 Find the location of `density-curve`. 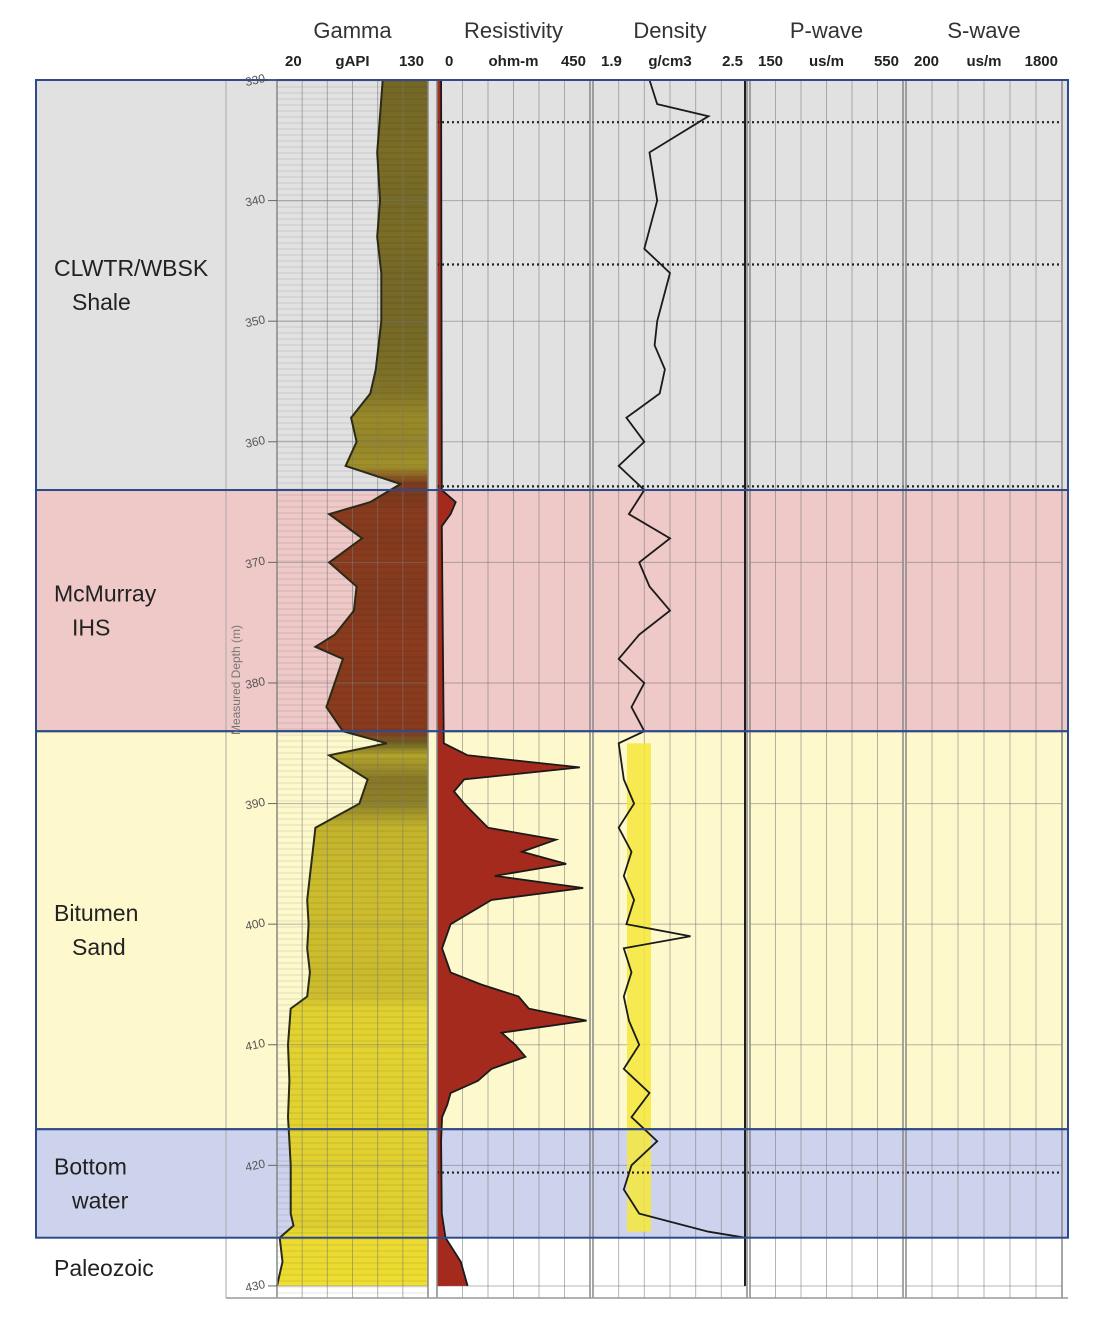

density-curve is located at coordinates (681, 659).